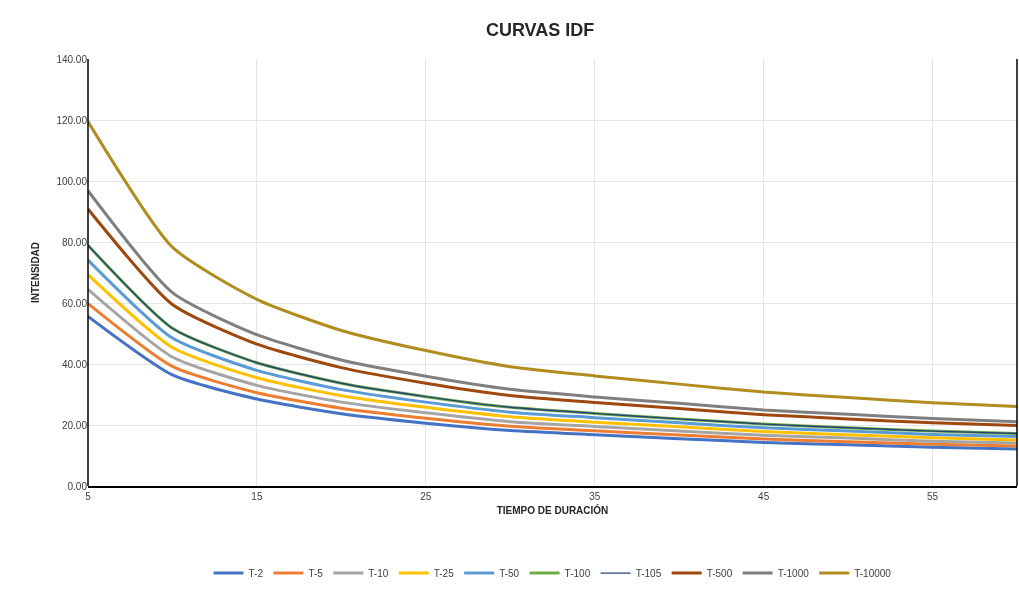 The height and width of the screenshot is (590, 1019). I want to click on x-tick-label: 35, so click(595, 496).